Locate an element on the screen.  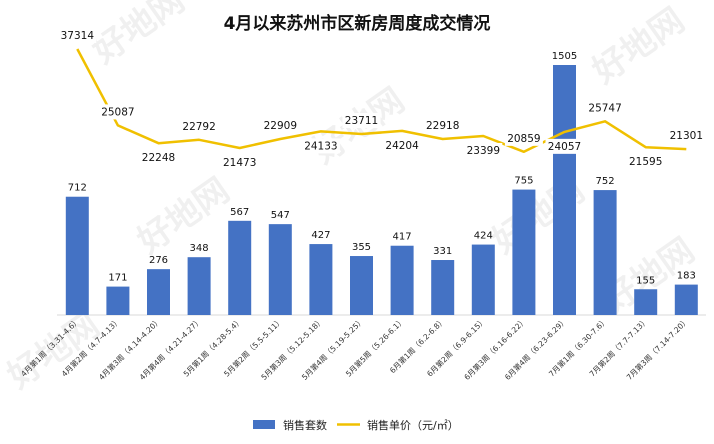
price-value-label: 22248 is located at coordinates (158, 158).